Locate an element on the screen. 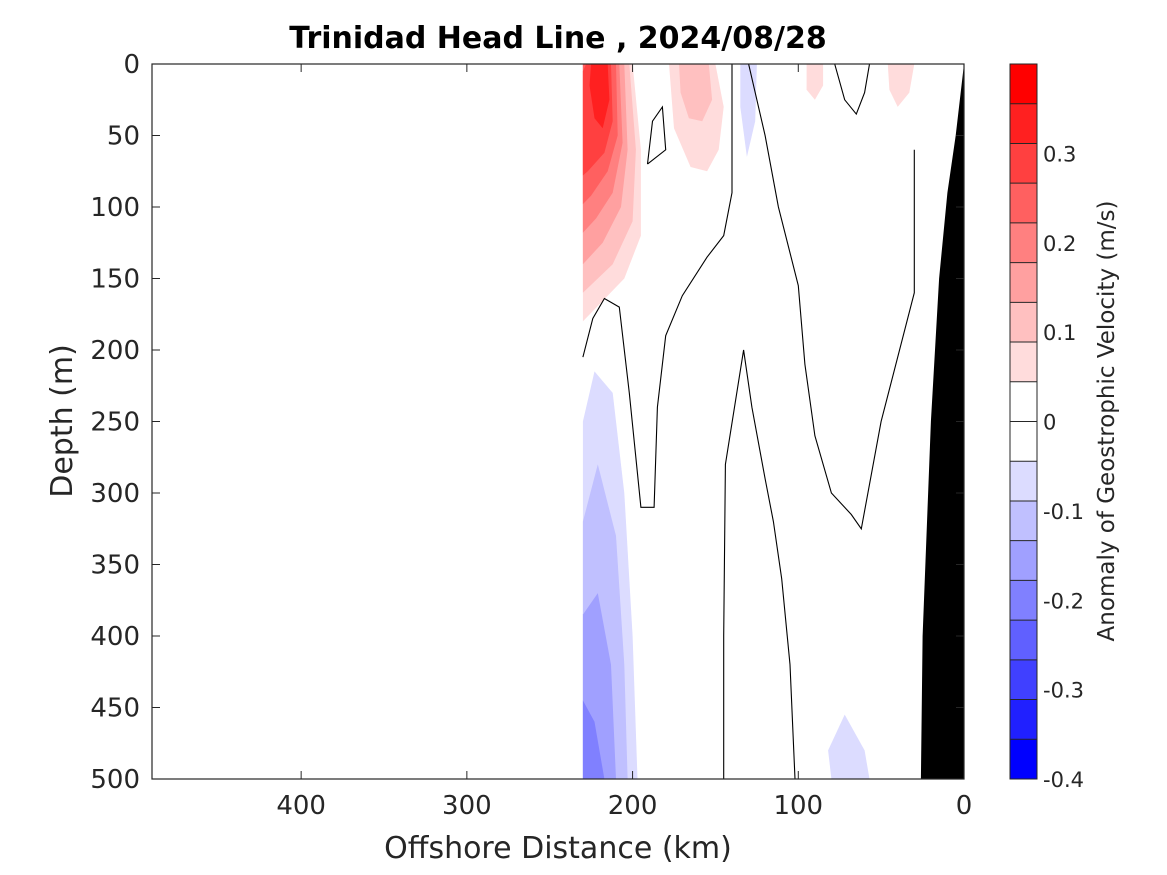 Image resolution: width=1167 pixels, height=875 pixels. colorbar: -0.4 -0.3 -0.2 -0.1 0 0.1 0.2 0.3 is located at coordinates (1046, 427).